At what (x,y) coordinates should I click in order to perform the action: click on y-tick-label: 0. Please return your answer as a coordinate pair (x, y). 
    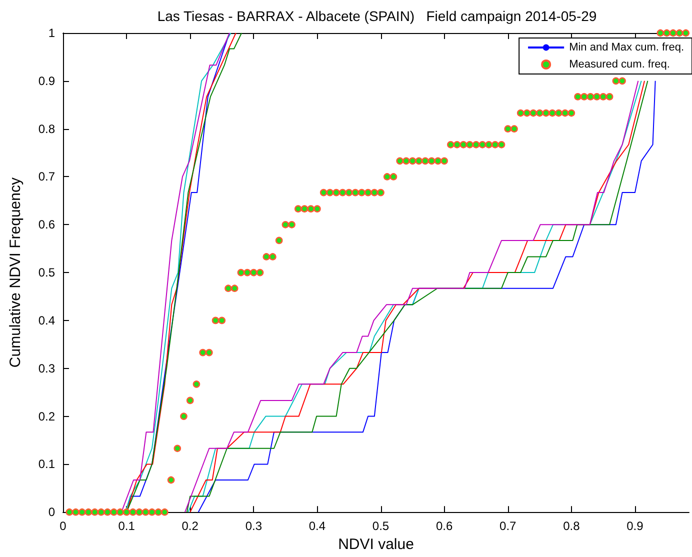
    Looking at the image, I should click on (52, 512).